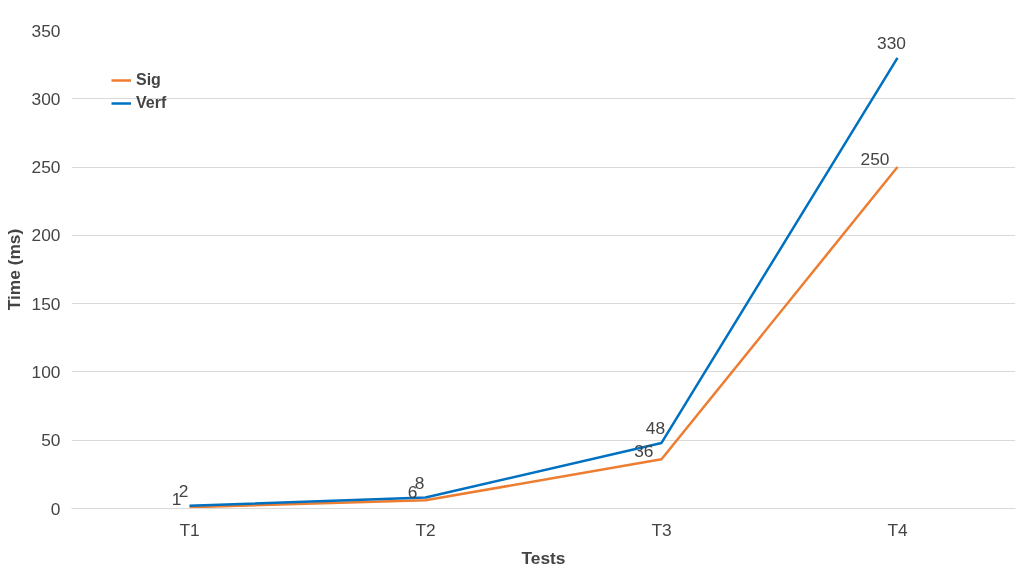 This screenshot has height=576, width=1029. I want to click on y-tick-label: 50, so click(51, 440).